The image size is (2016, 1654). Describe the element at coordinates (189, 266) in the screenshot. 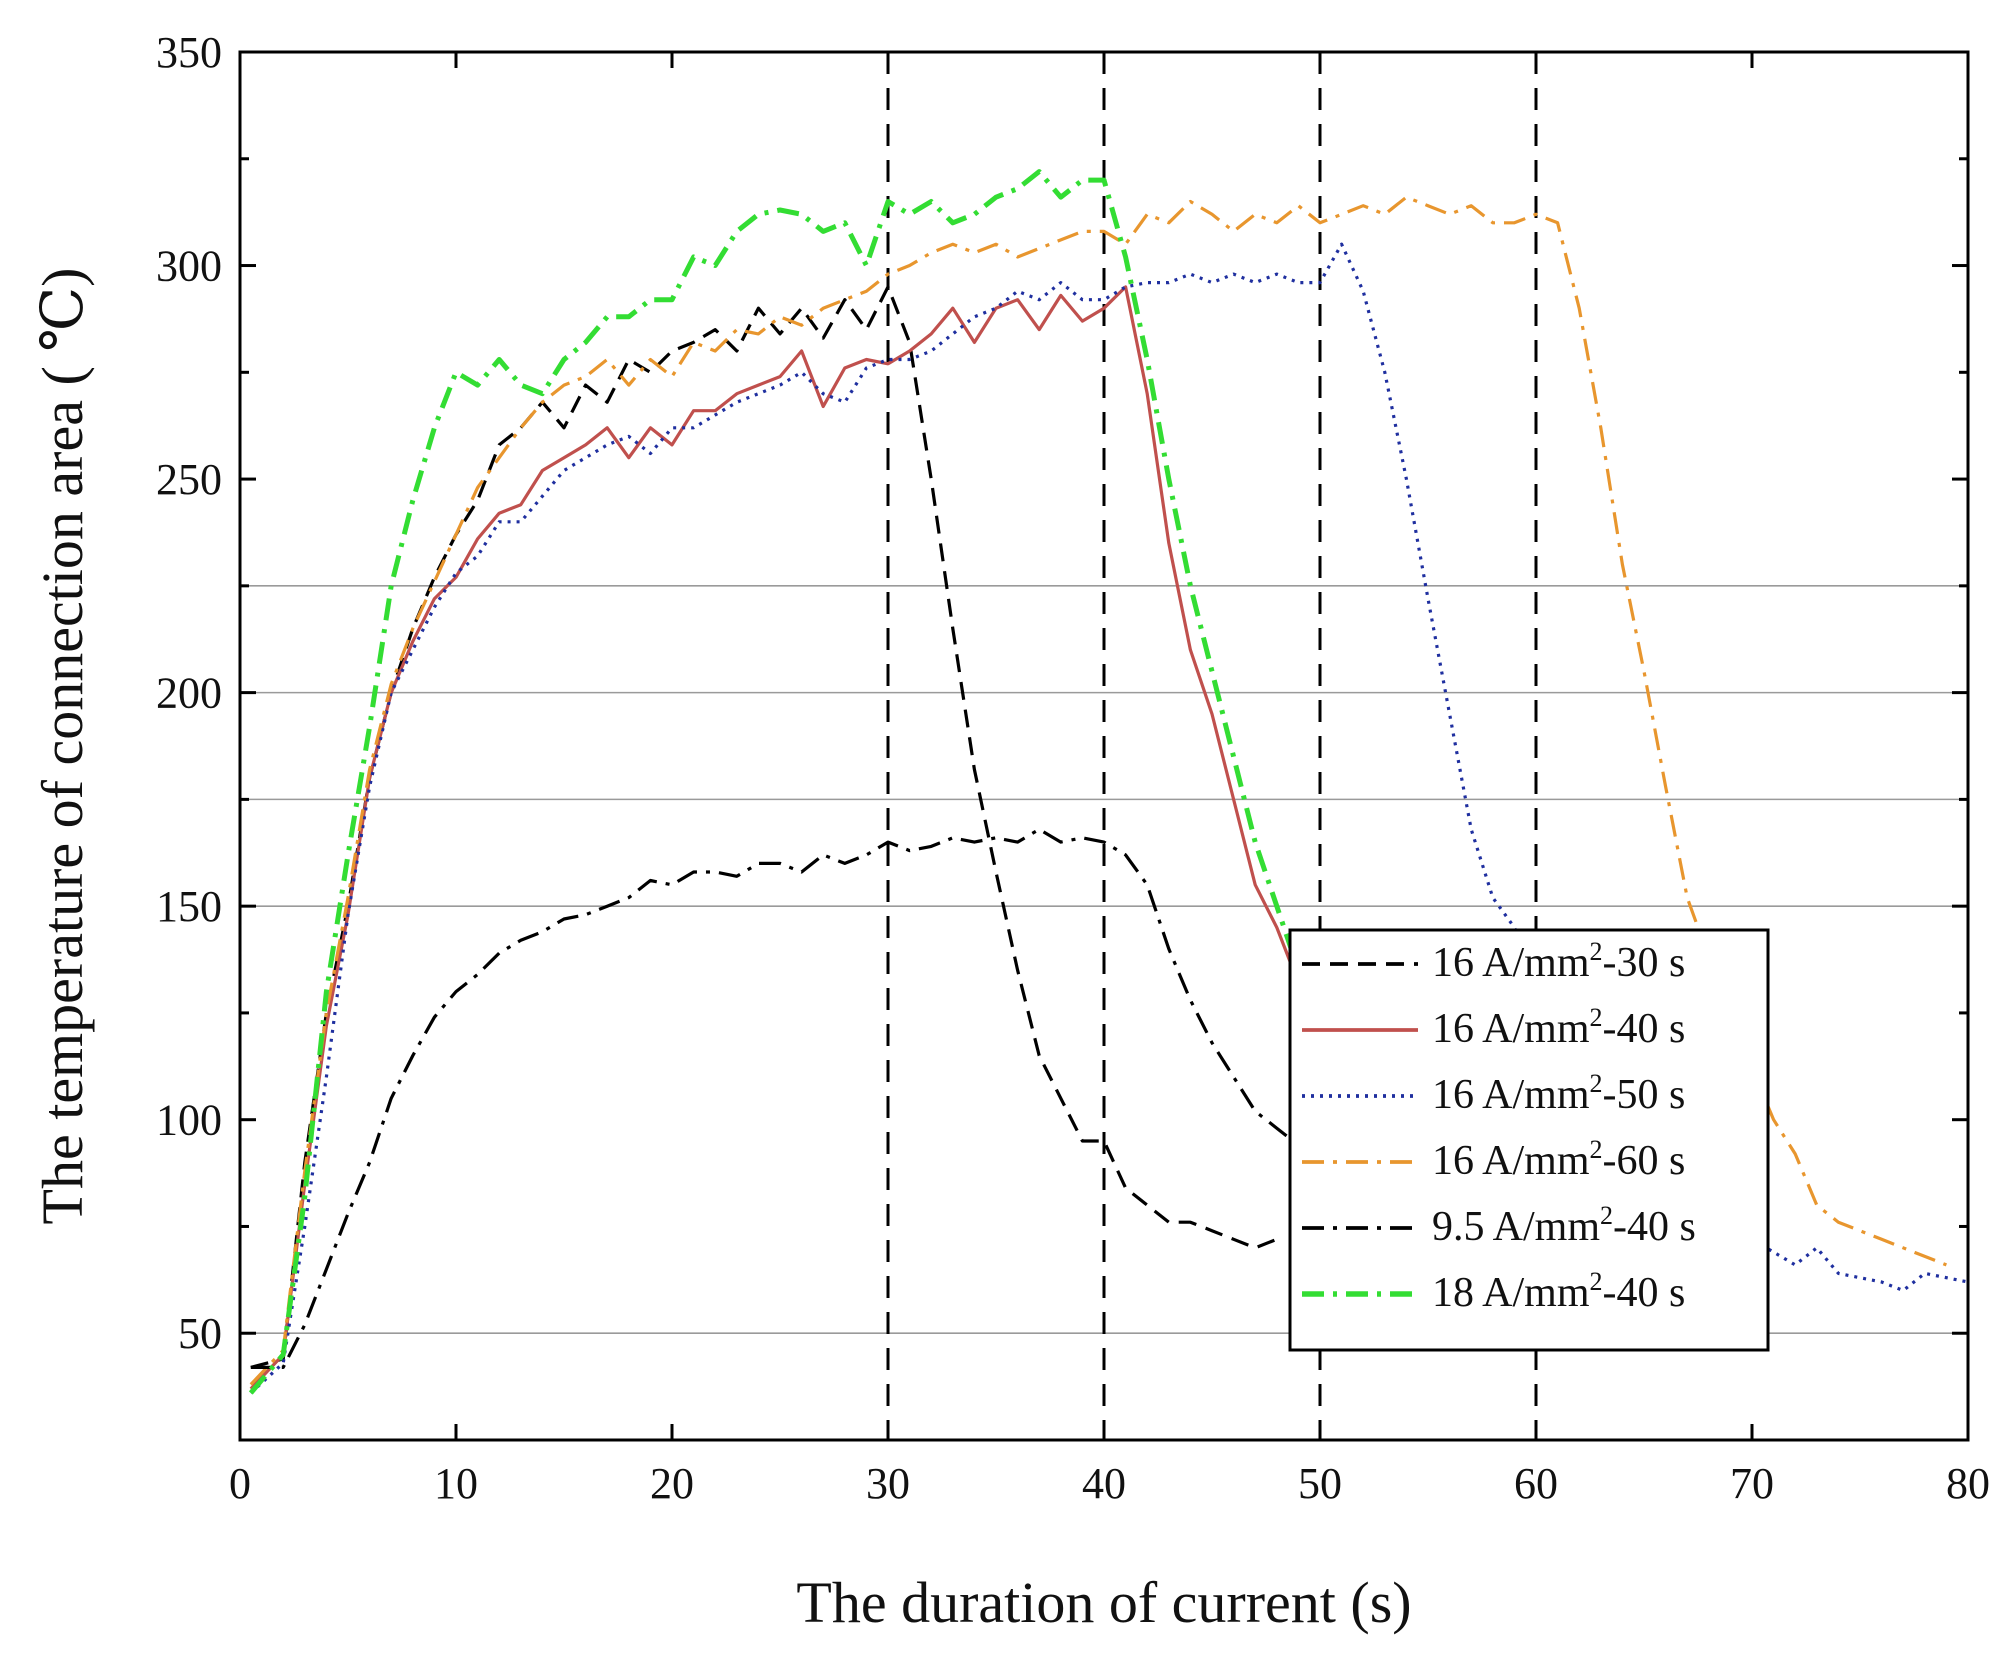

I see `y-tick-label-300: 300` at that location.